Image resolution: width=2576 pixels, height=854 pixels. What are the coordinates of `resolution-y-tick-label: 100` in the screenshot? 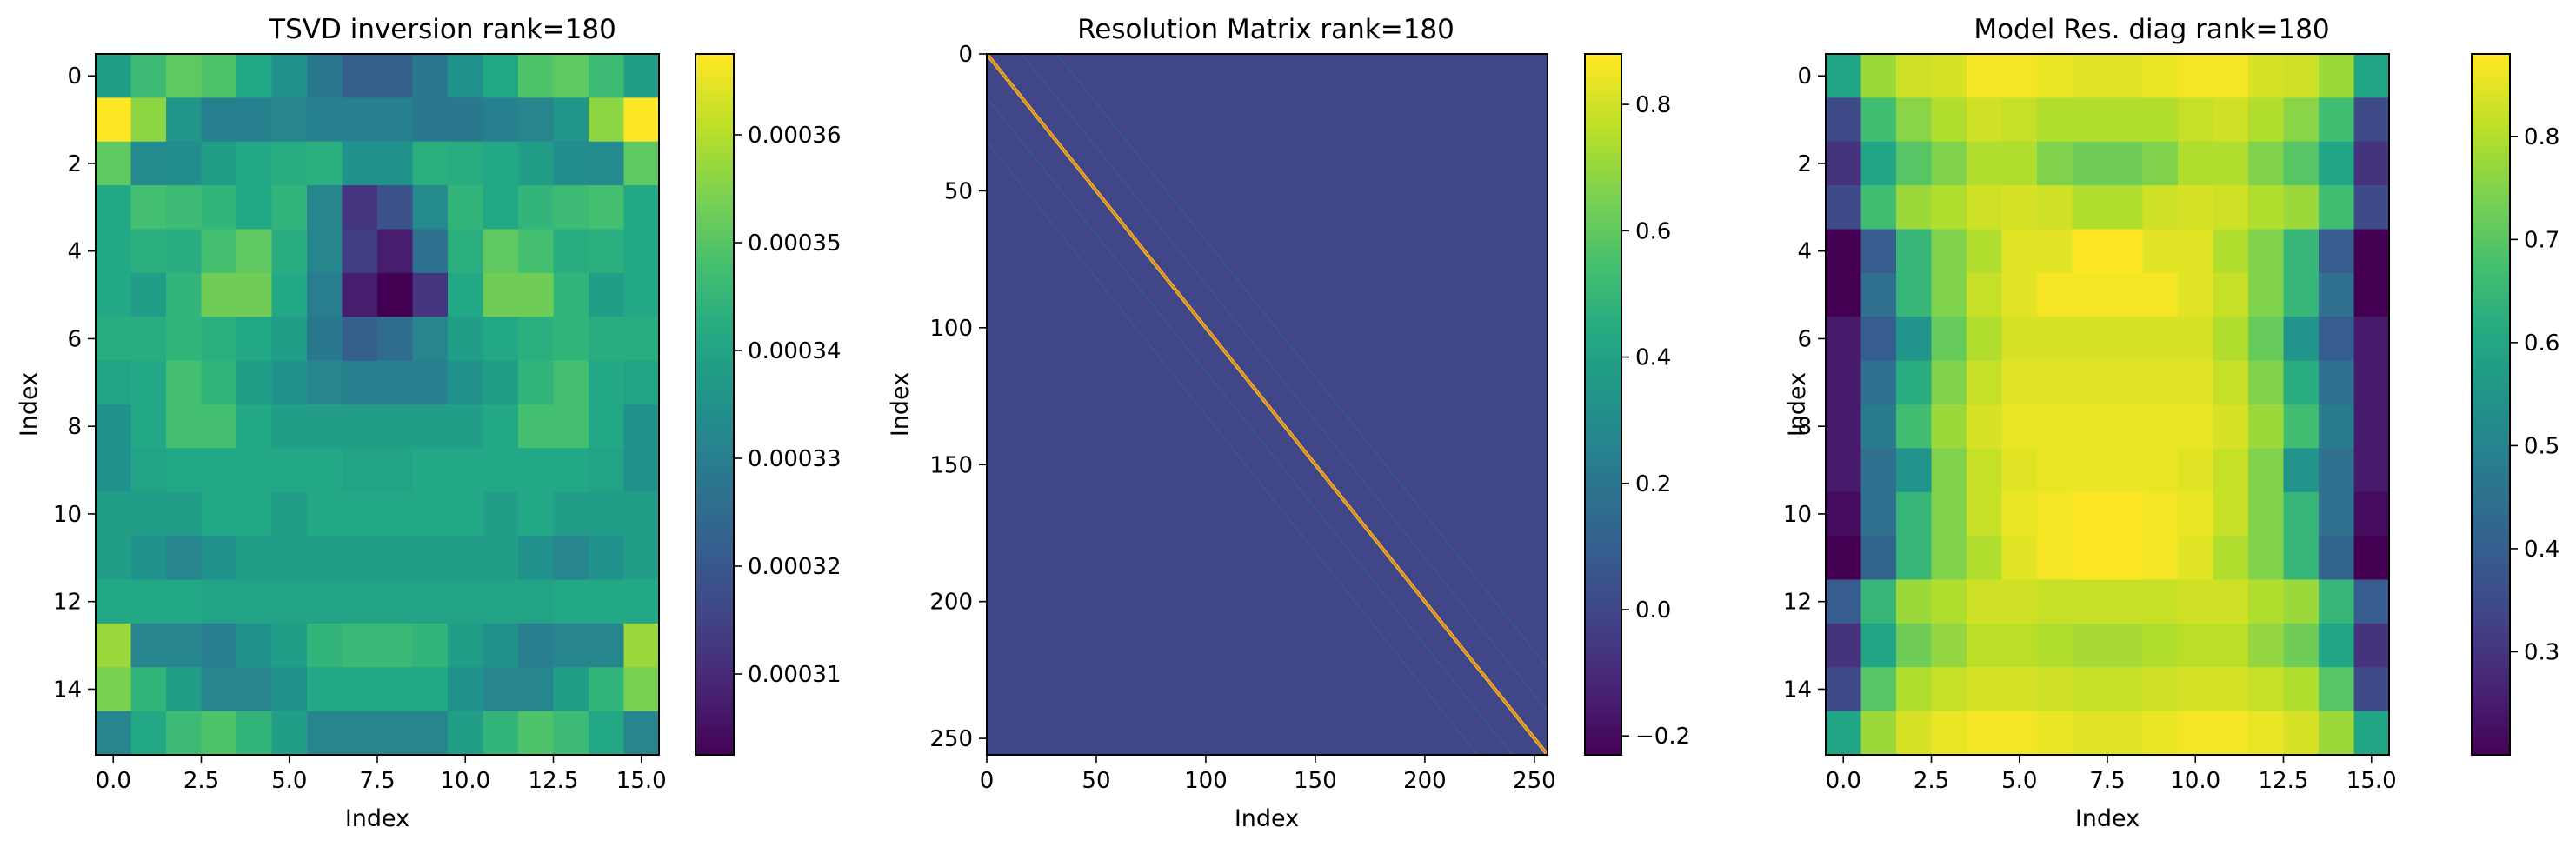 It's located at (951, 329).